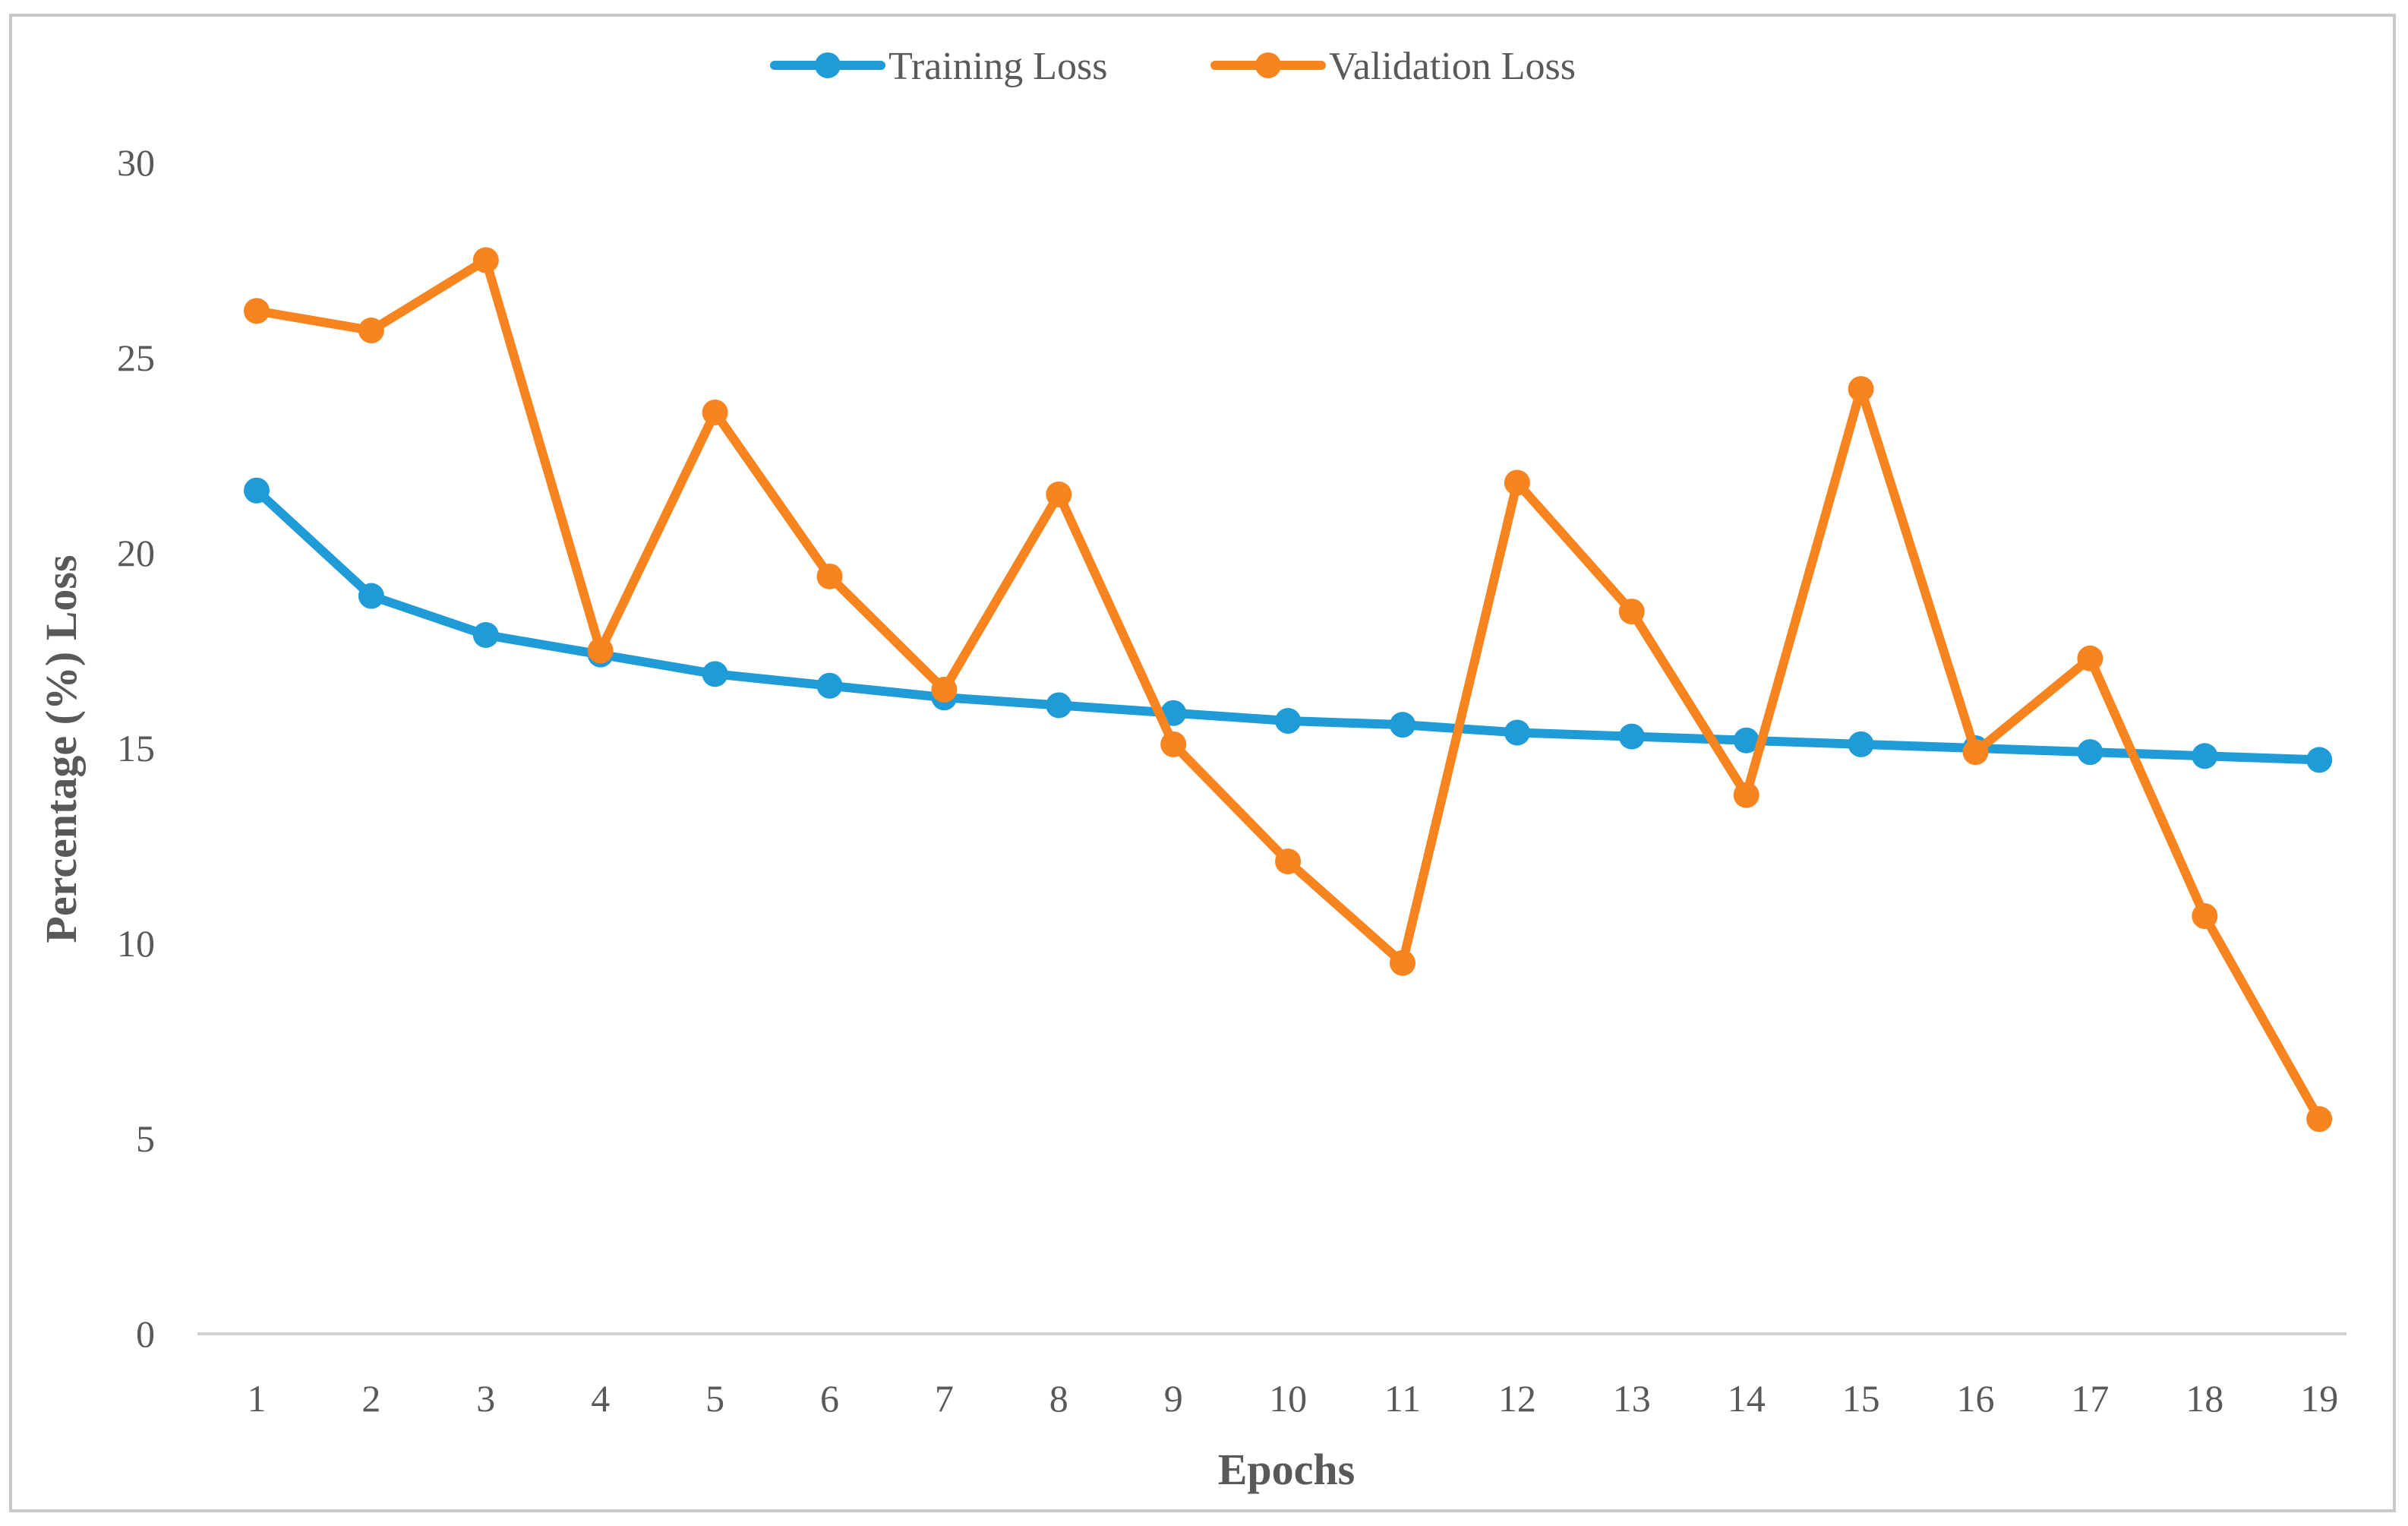 The width and height of the screenshot is (2408, 1526). I want to click on x-tick-label: 5, so click(714, 1398).